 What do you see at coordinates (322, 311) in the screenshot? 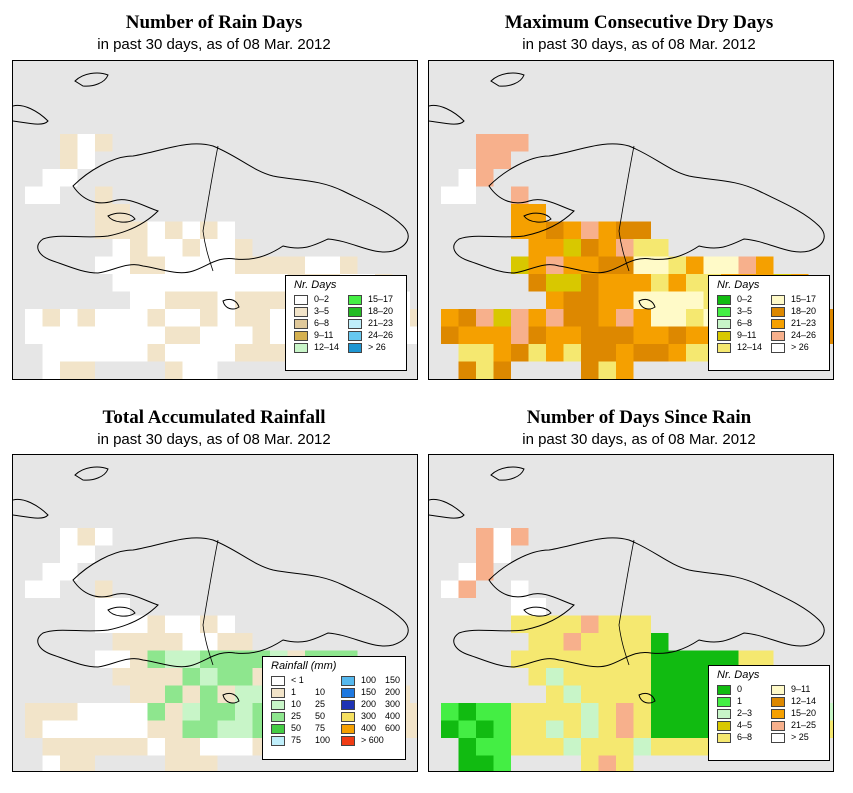
I see `legend-label: 3–5` at bounding box center [322, 311].